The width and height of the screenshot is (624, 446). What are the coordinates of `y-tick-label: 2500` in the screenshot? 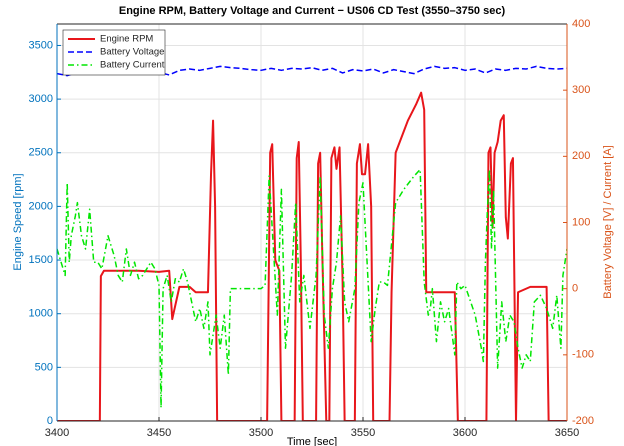 It's located at (41, 153).